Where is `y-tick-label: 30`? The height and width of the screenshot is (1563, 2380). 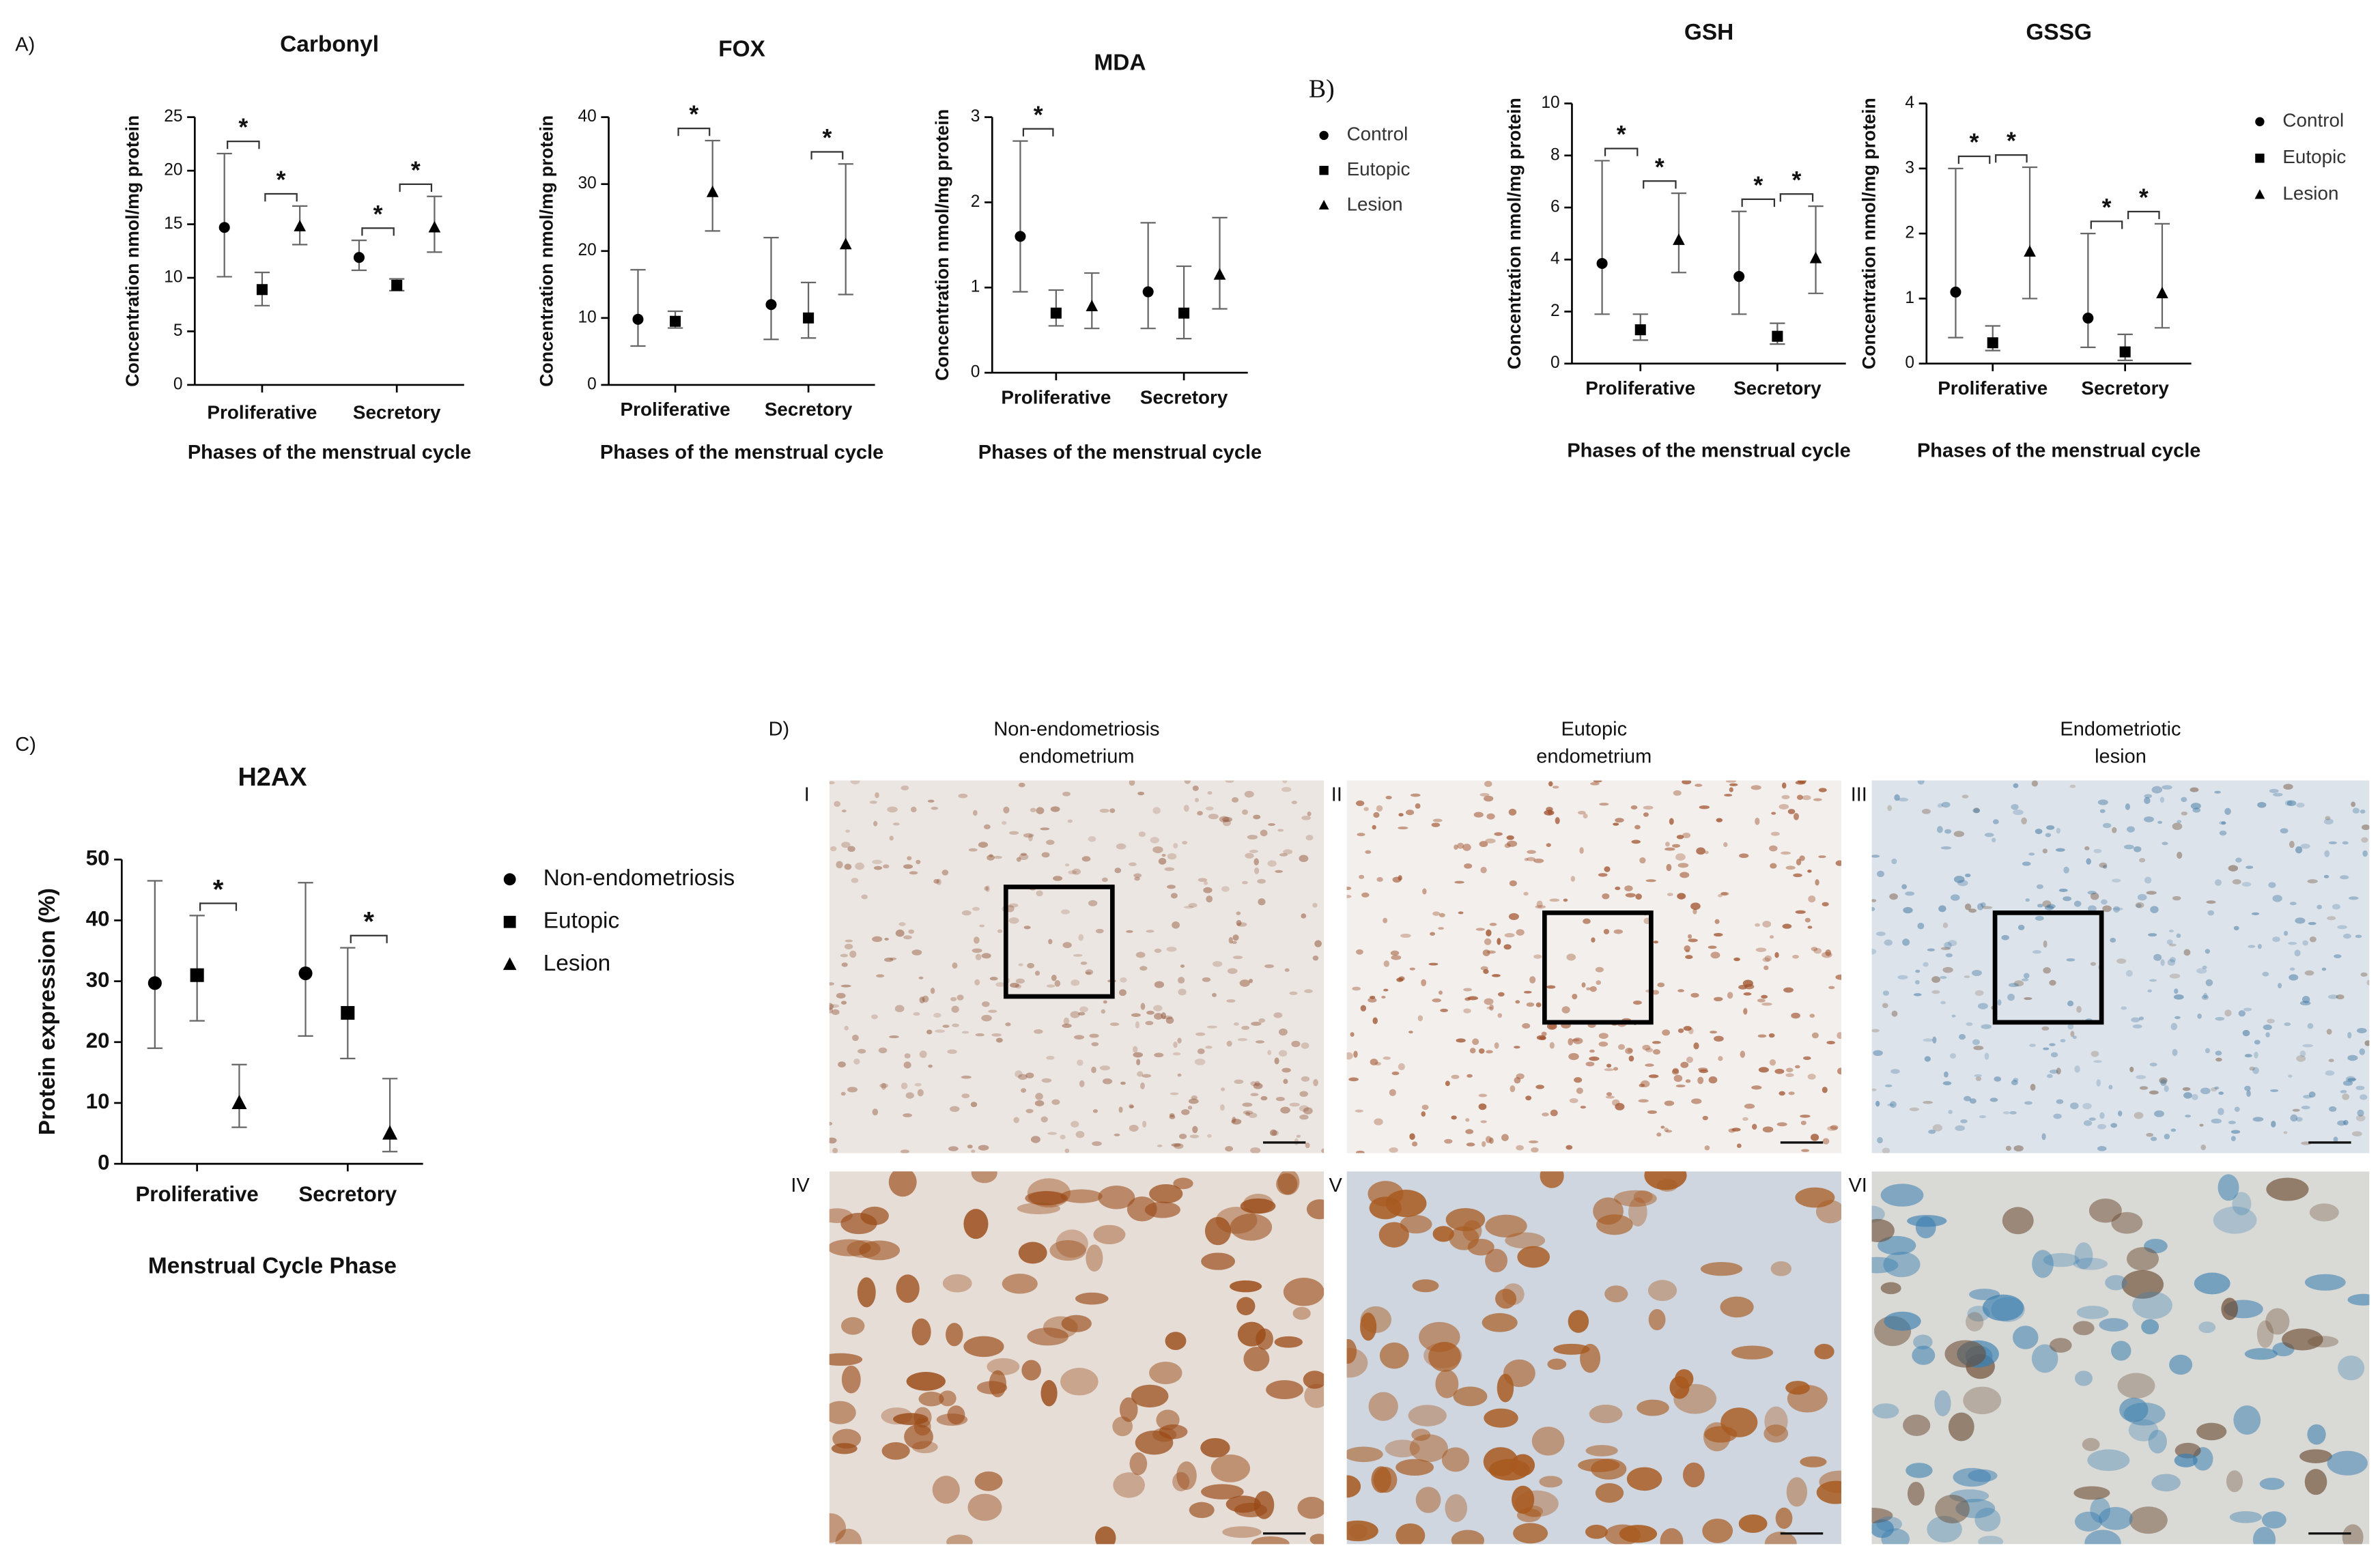 y-tick-label: 30 is located at coordinates (587, 183).